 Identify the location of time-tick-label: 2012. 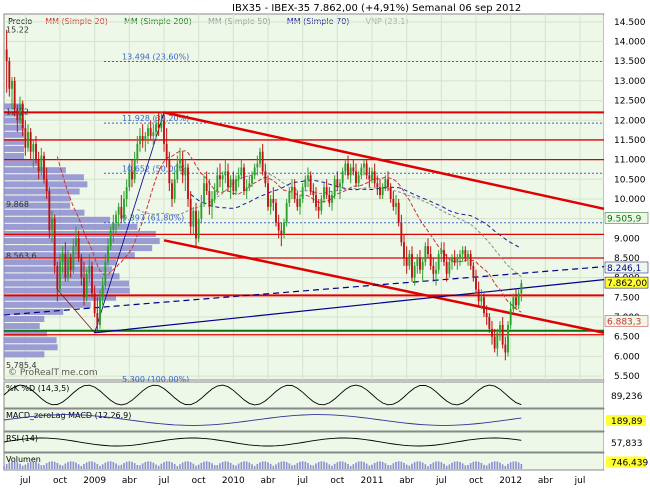
(510, 481).